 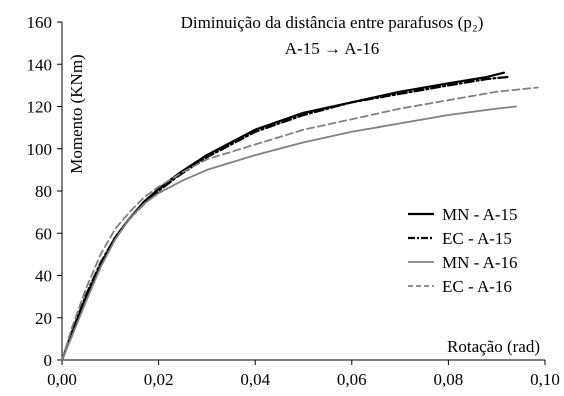 What do you see at coordinates (40, 149) in the screenshot?
I see `y-tick-label: 100` at bounding box center [40, 149].